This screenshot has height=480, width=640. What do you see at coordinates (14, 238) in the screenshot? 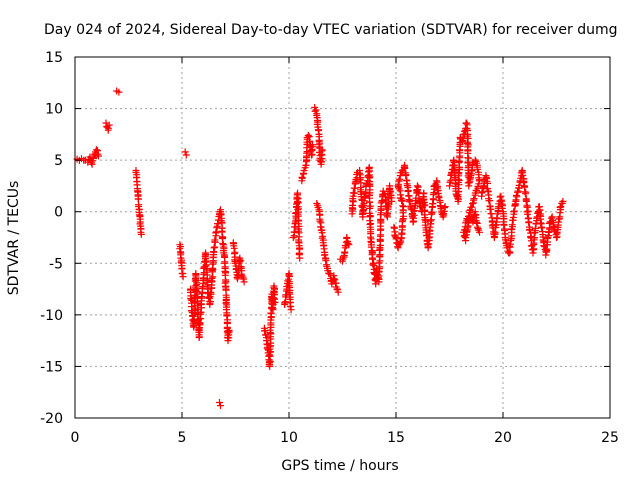
I see `y-axis-label: SDTVAR / TECUs` at bounding box center [14, 238].